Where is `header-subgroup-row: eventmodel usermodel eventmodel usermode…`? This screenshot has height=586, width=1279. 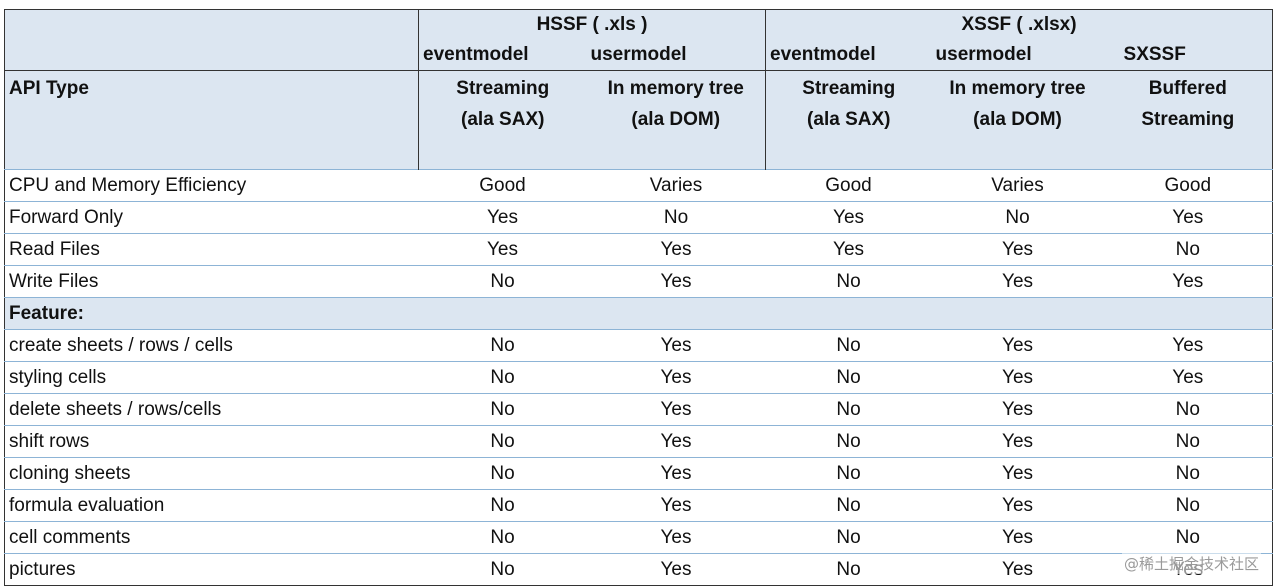
header-subgroup-row: eventmodel usermodel eventmodel usermode… is located at coordinates (638, 55).